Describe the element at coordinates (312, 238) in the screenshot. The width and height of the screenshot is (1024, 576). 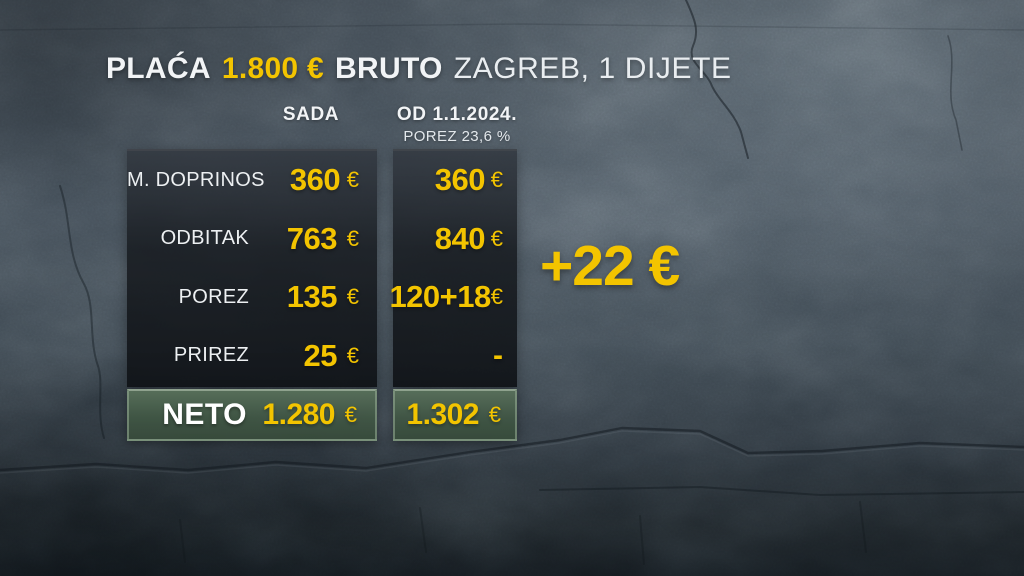
I see `row-value-now: 763` at that location.